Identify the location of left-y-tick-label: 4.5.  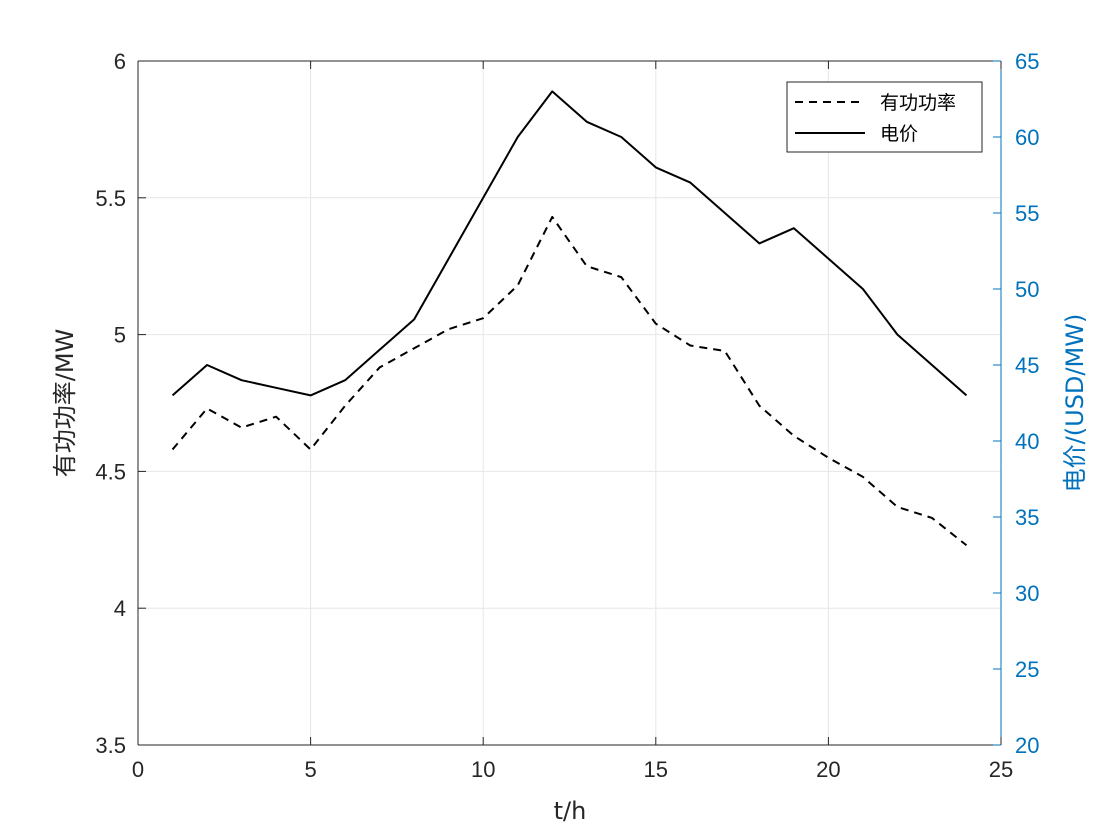
(110, 471).